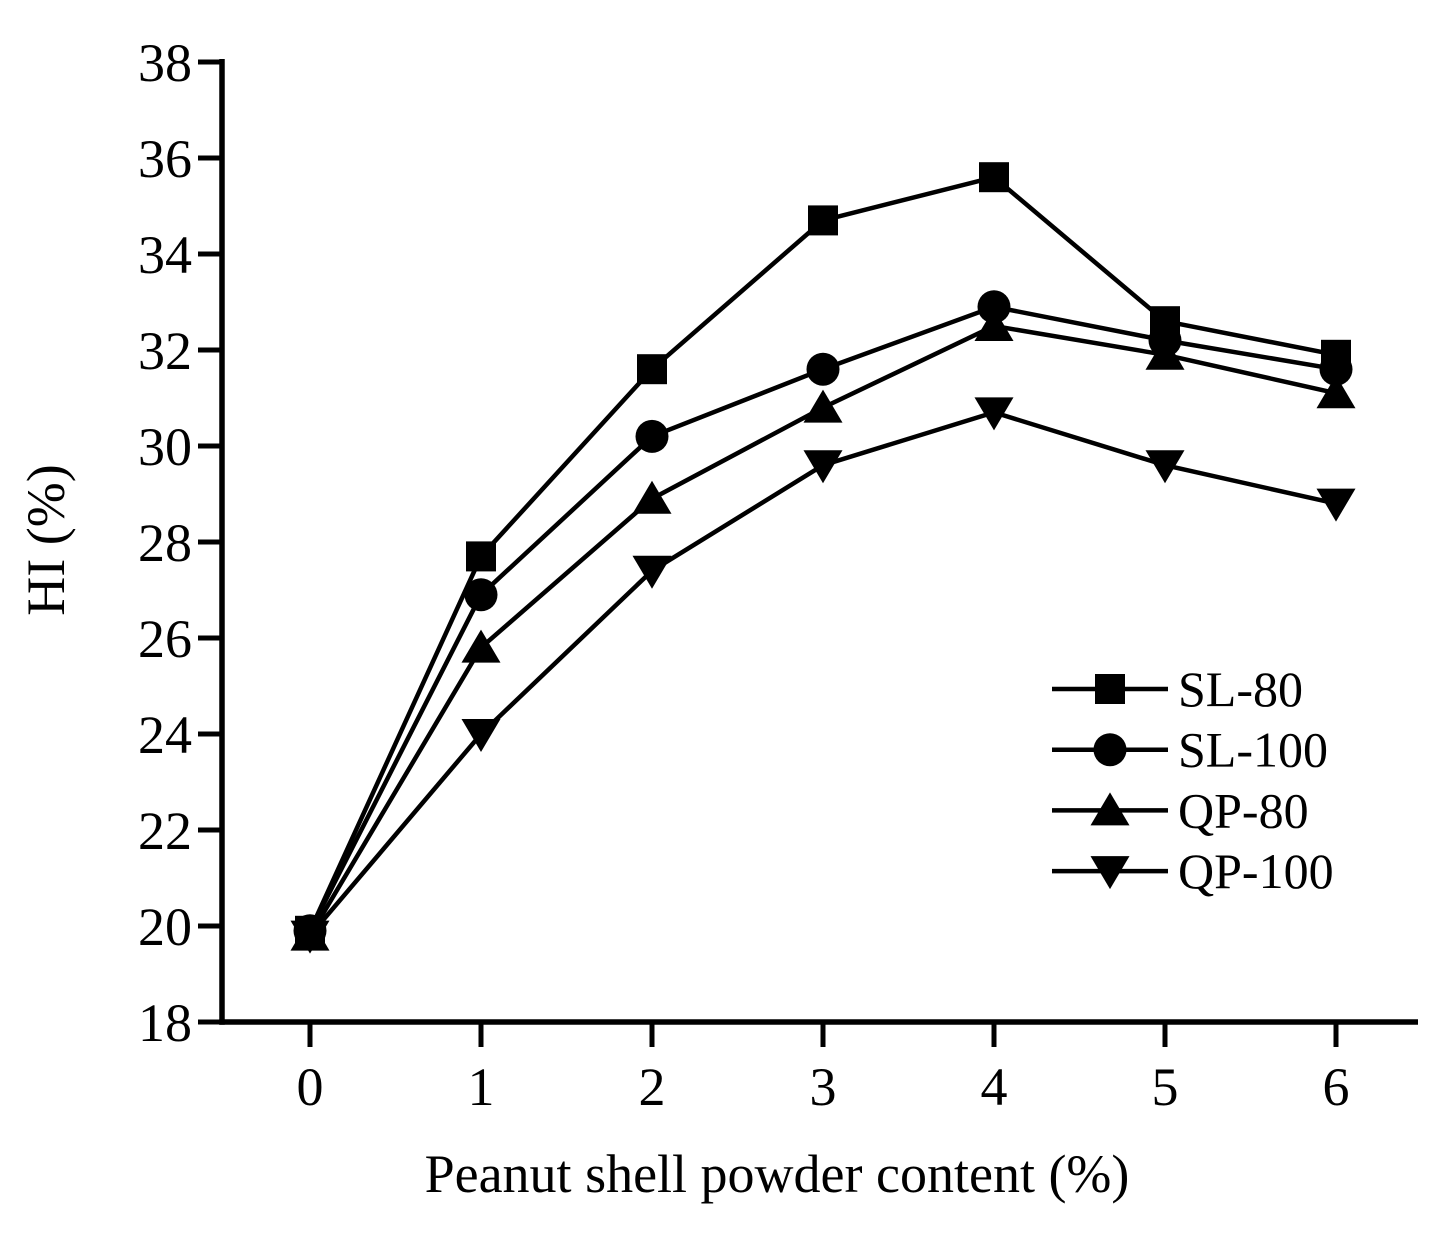  Describe the element at coordinates (165, 159) in the screenshot. I see `y-tick-label: 36` at that location.